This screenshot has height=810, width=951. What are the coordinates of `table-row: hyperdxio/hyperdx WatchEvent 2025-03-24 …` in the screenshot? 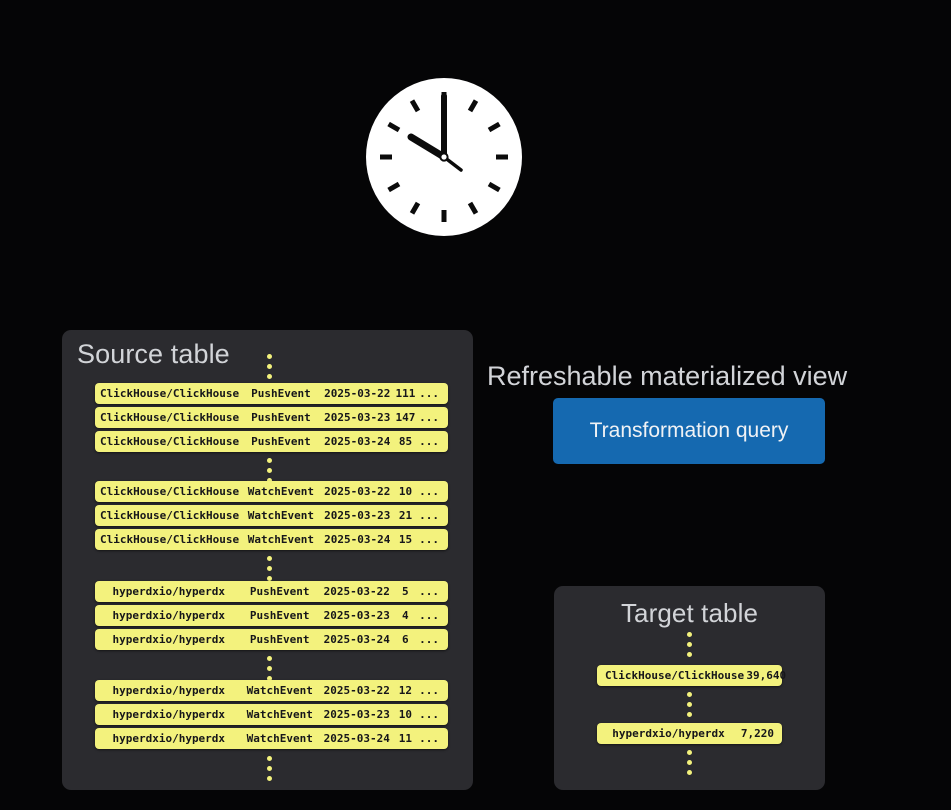 It's located at (271, 738).